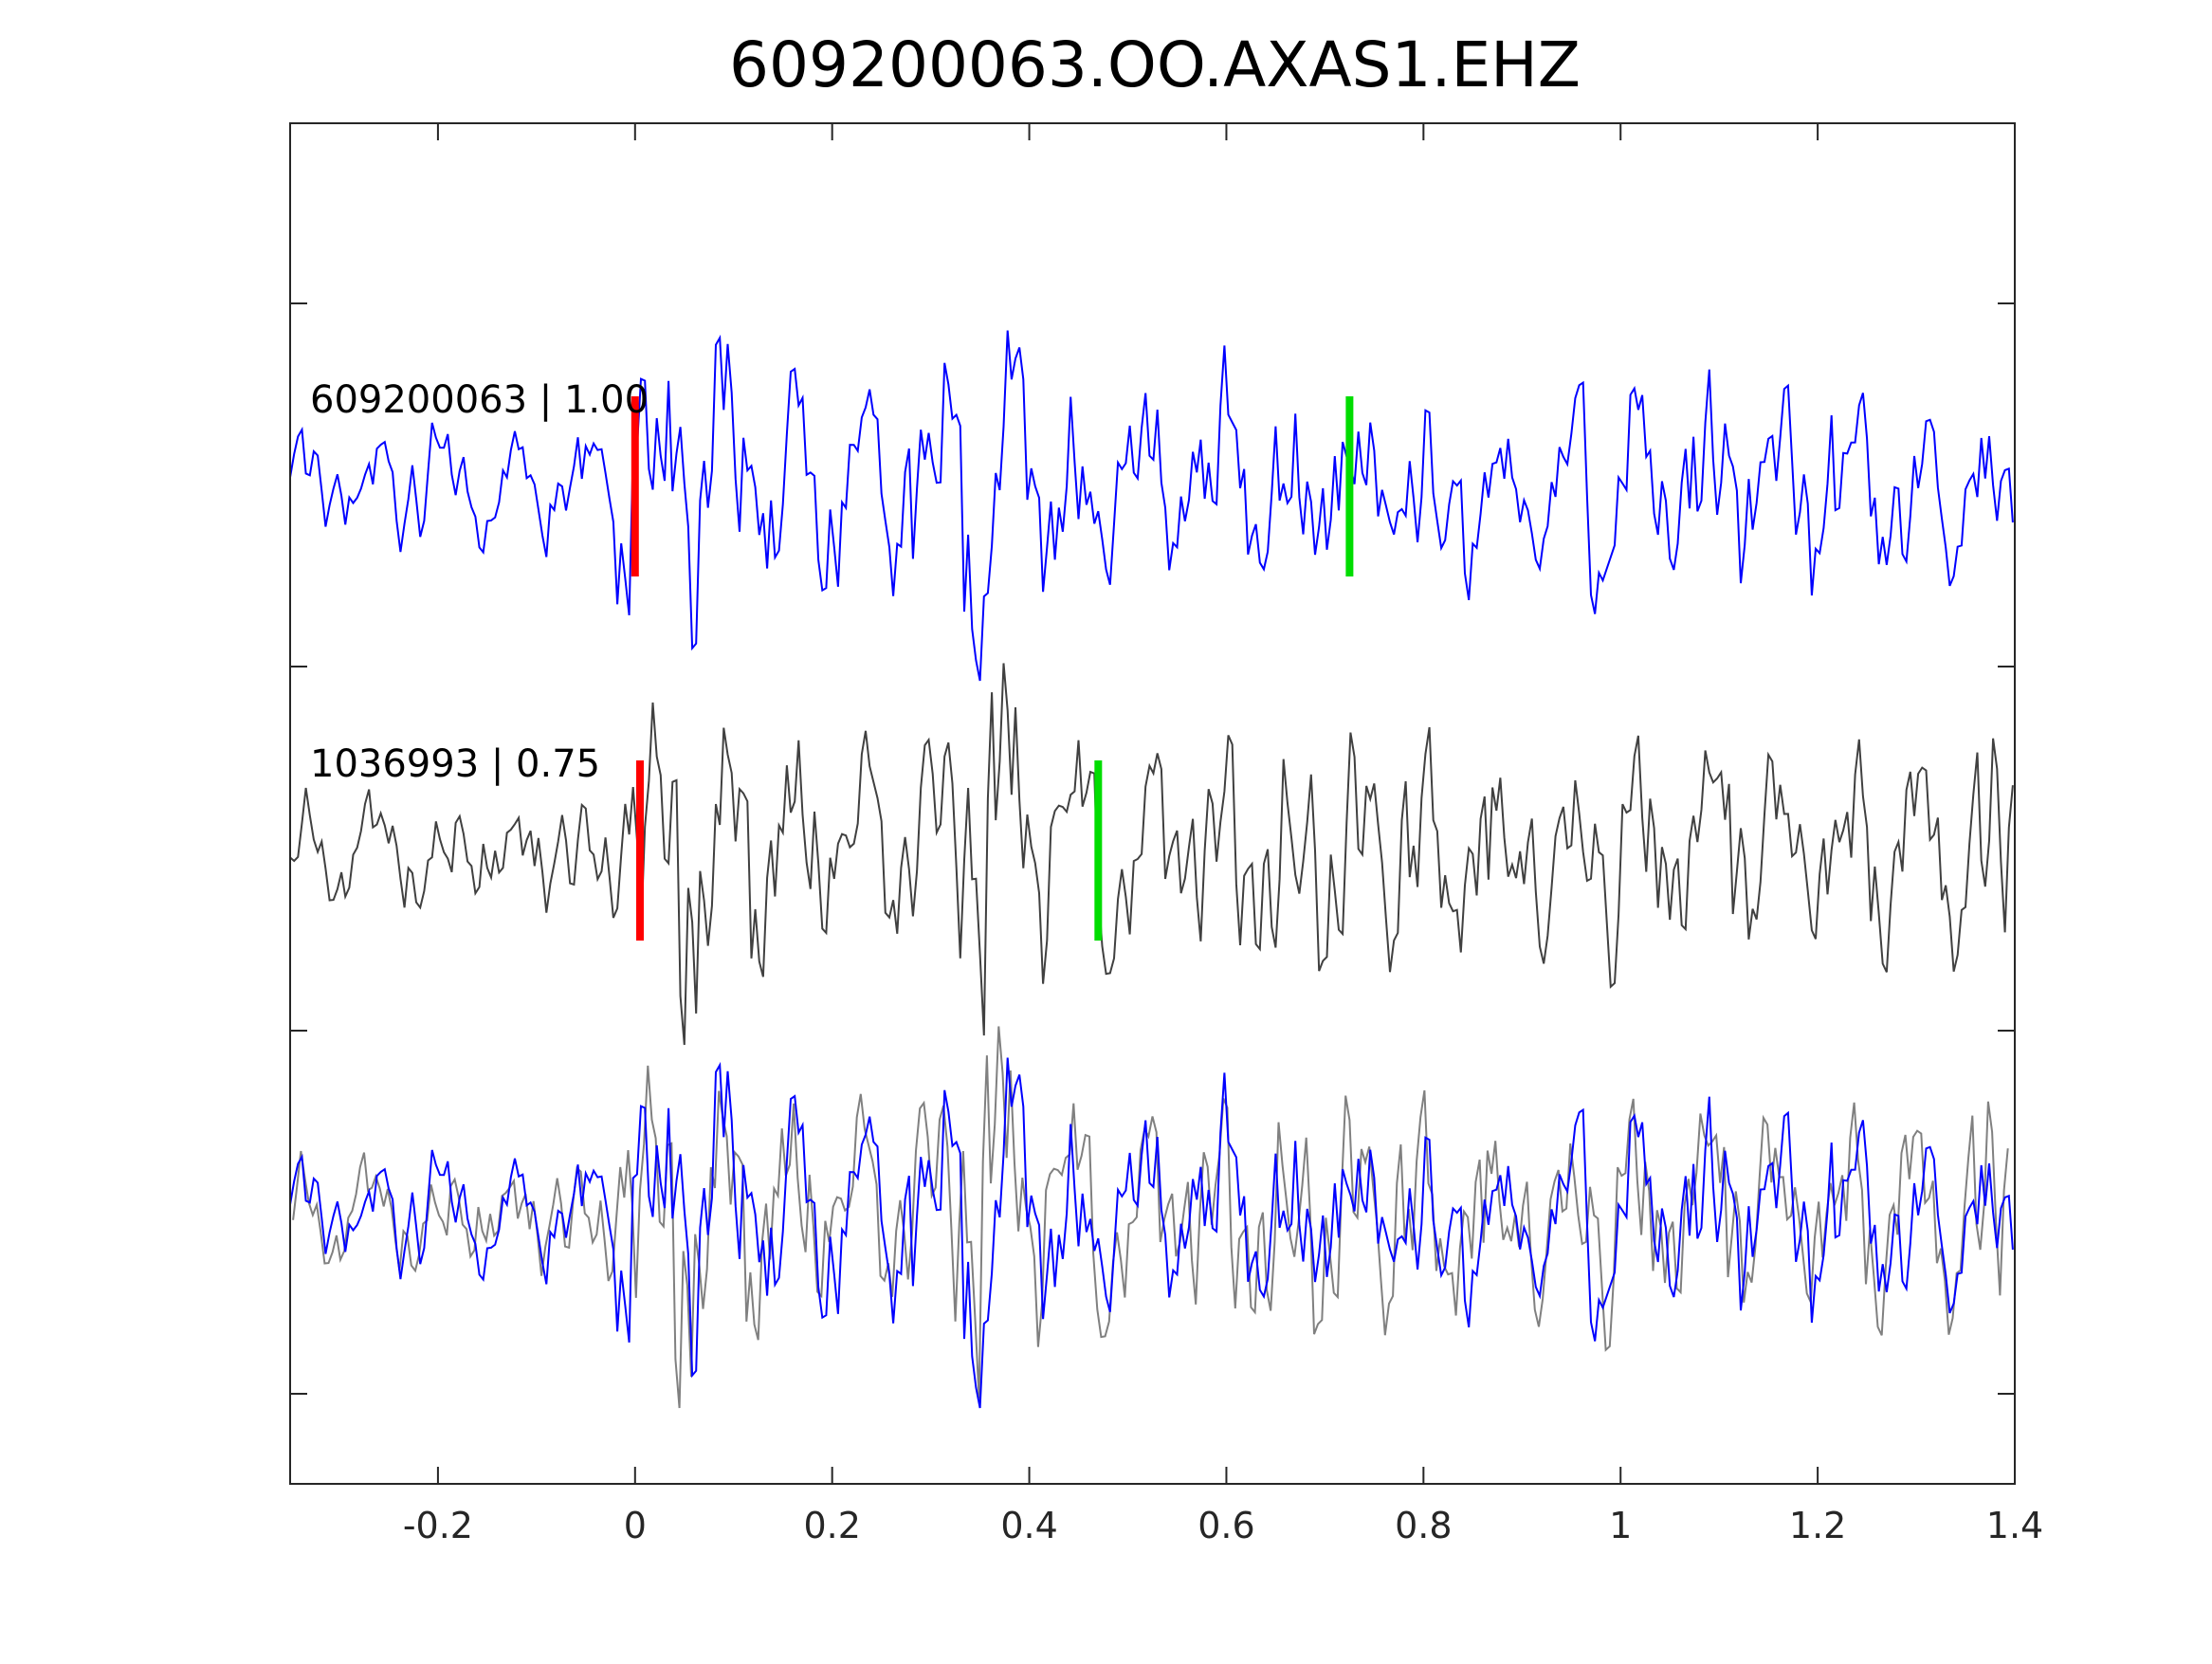 Image resolution: width=2212 pixels, height=1664 pixels. I want to click on x-tick-label: 0, so click(635, 1525).